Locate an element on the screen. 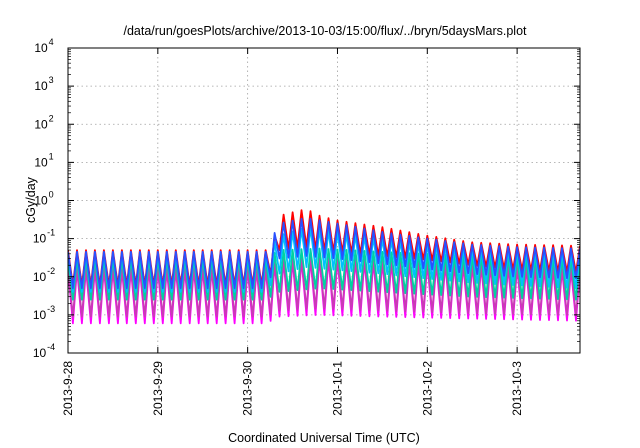 The image size is (640, 448). y-tick-exponent: 3 is located at coordinates (51, 80).